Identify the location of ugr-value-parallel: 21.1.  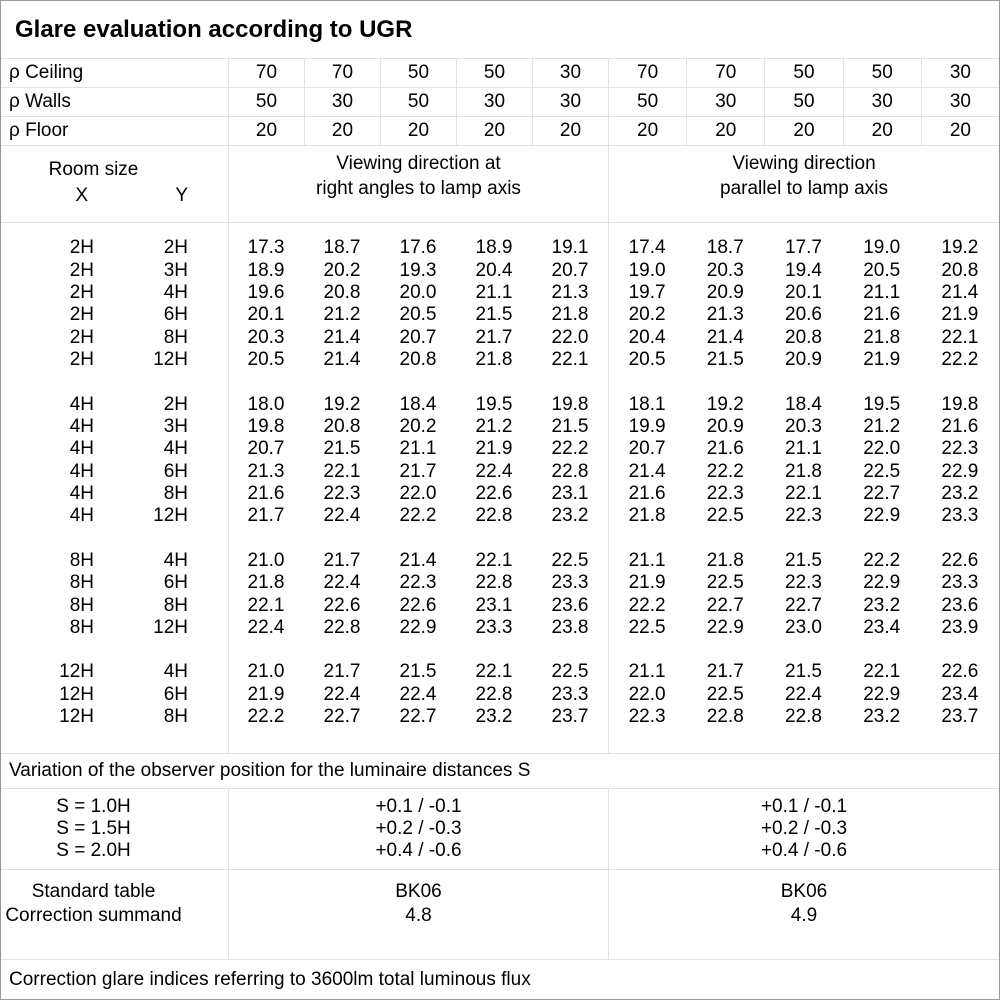
(882, 292).